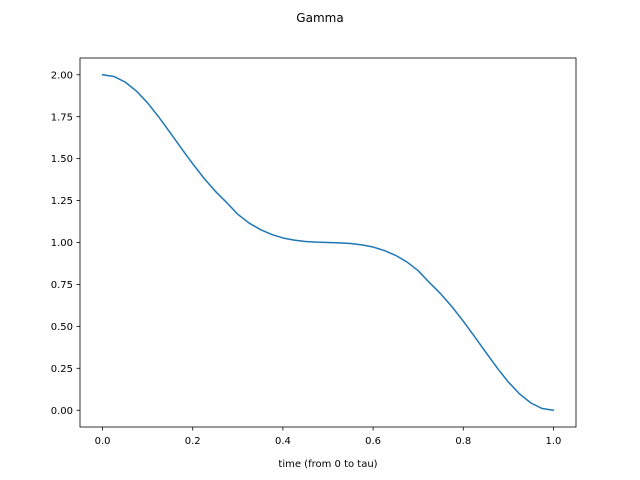 Image resolution: width=640 pixels, height=480 pixels. I want to click on y-tick-label: 1.50, so click(62, 159).